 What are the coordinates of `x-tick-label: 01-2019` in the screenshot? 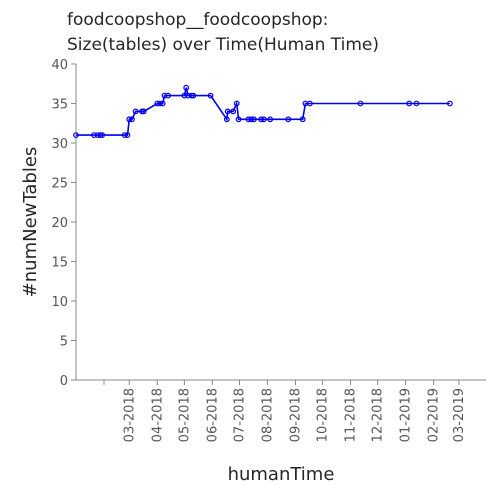 It's located at (406, 415).